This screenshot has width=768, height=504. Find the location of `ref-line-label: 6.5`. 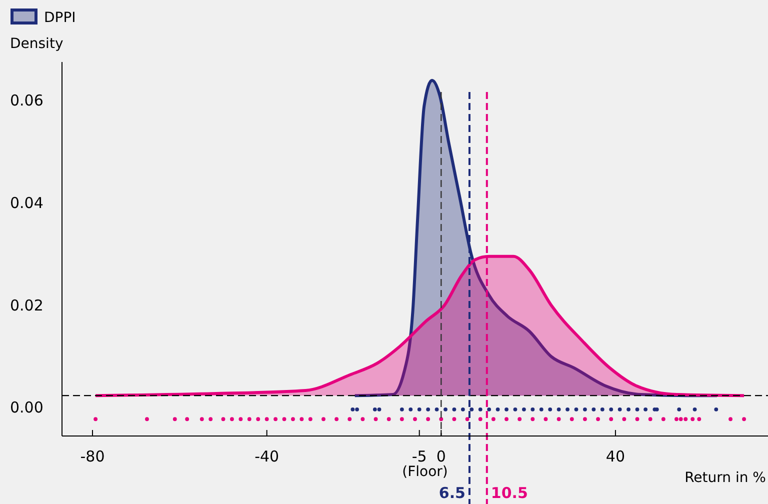

ref-line-label: 6.5 is located at coordinates (452, 493).